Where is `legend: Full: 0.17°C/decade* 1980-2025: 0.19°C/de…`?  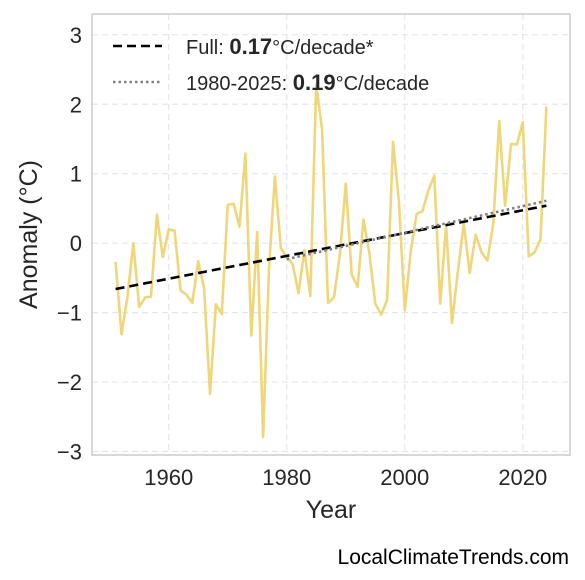
legend: Full: 0.17°C/decade* 1980-2025: 0.19°C/de… is located at coordinates (271, 64).